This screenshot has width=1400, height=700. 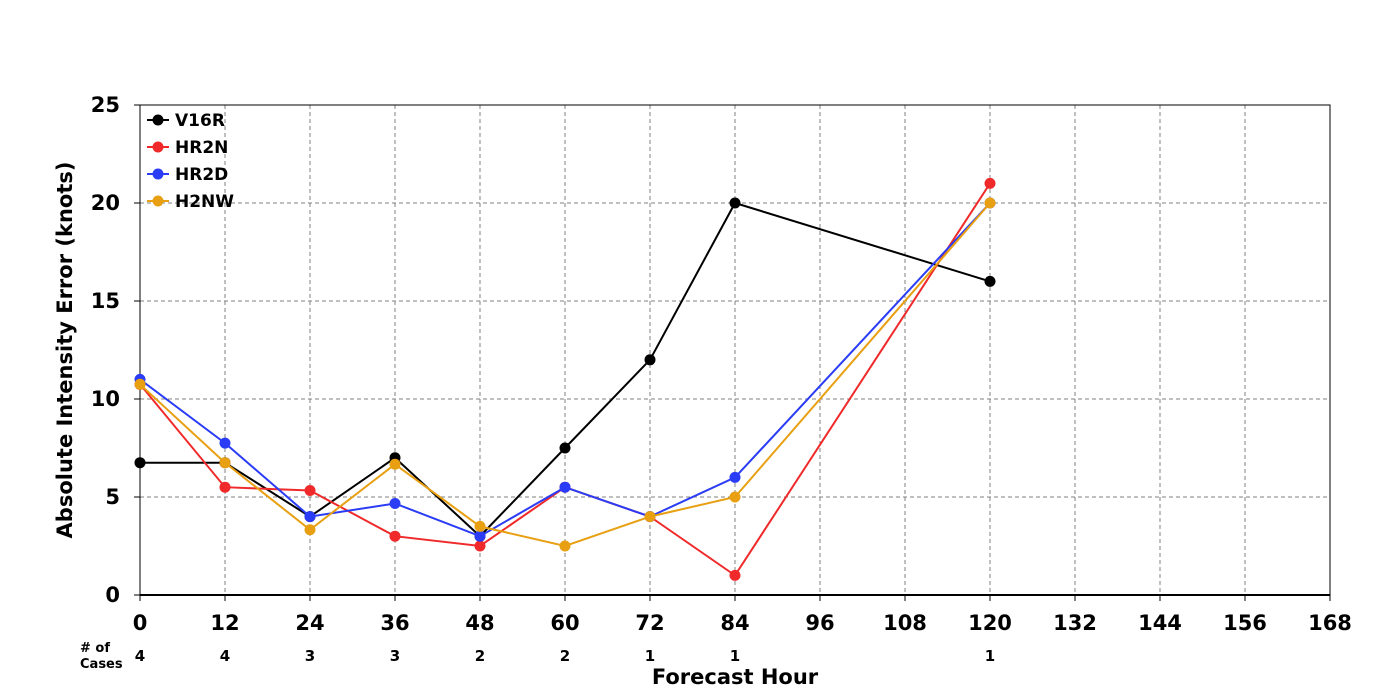 I want to click on y-tick-label: 5, so click(x=112, y=497).